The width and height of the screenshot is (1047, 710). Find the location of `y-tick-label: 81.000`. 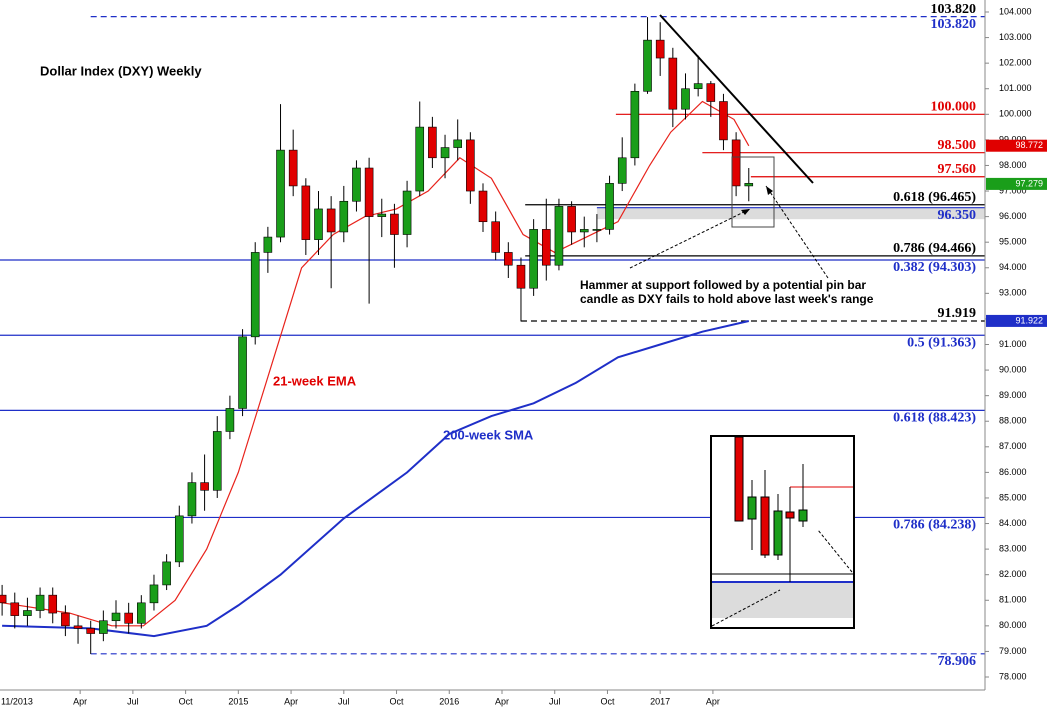

y-tick-label: 81.000 is located at coordinates (1013, 600).